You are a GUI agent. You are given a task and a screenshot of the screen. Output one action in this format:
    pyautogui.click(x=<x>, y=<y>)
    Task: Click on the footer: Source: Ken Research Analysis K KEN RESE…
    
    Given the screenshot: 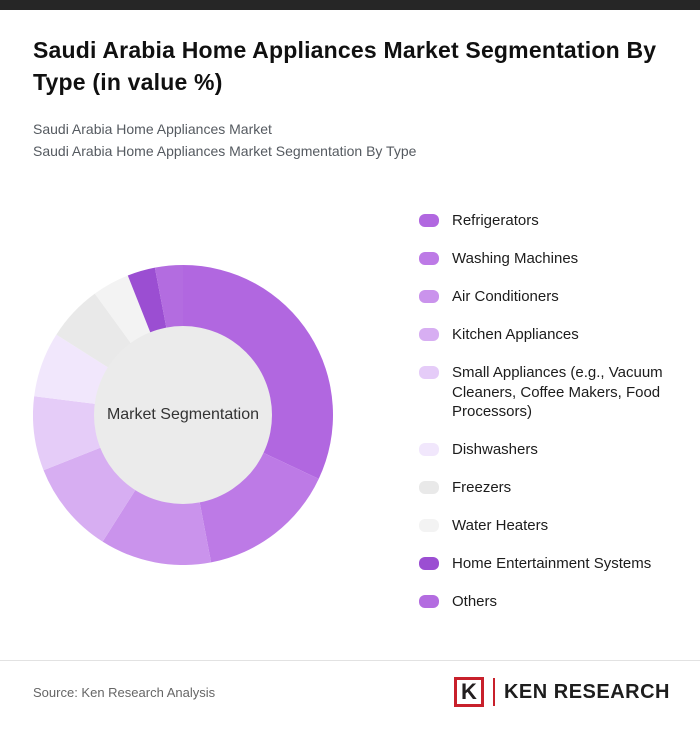 What is the action you would take?
    pyautogui.click(x=350, y=683)
    